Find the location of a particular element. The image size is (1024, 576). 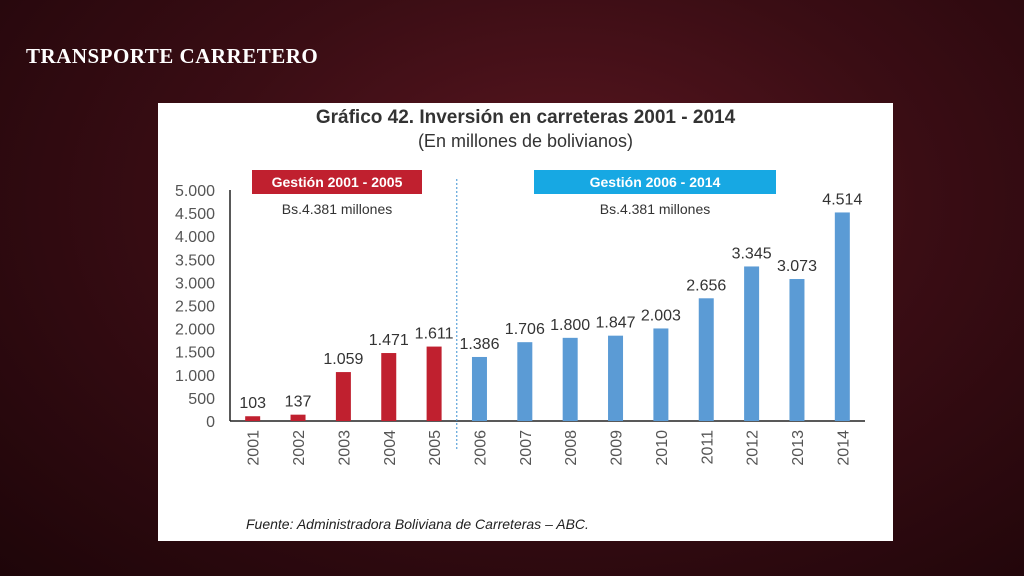

x-tick-label: 2010 is located at coordinates (662, 448).